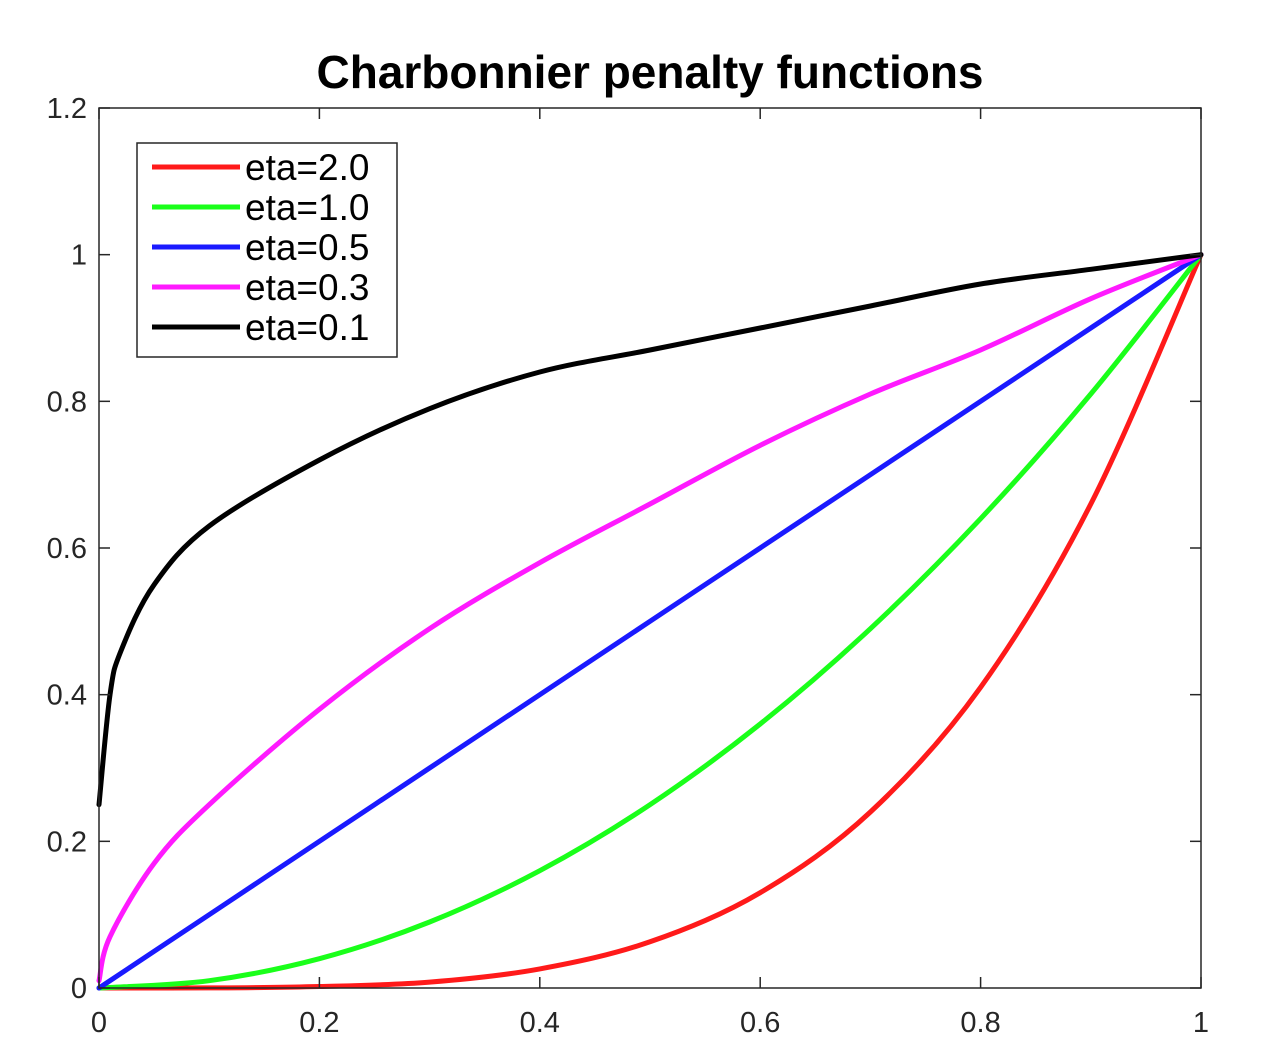  I want to click on x-tick-label-5: 1, so click(1201, 1023).